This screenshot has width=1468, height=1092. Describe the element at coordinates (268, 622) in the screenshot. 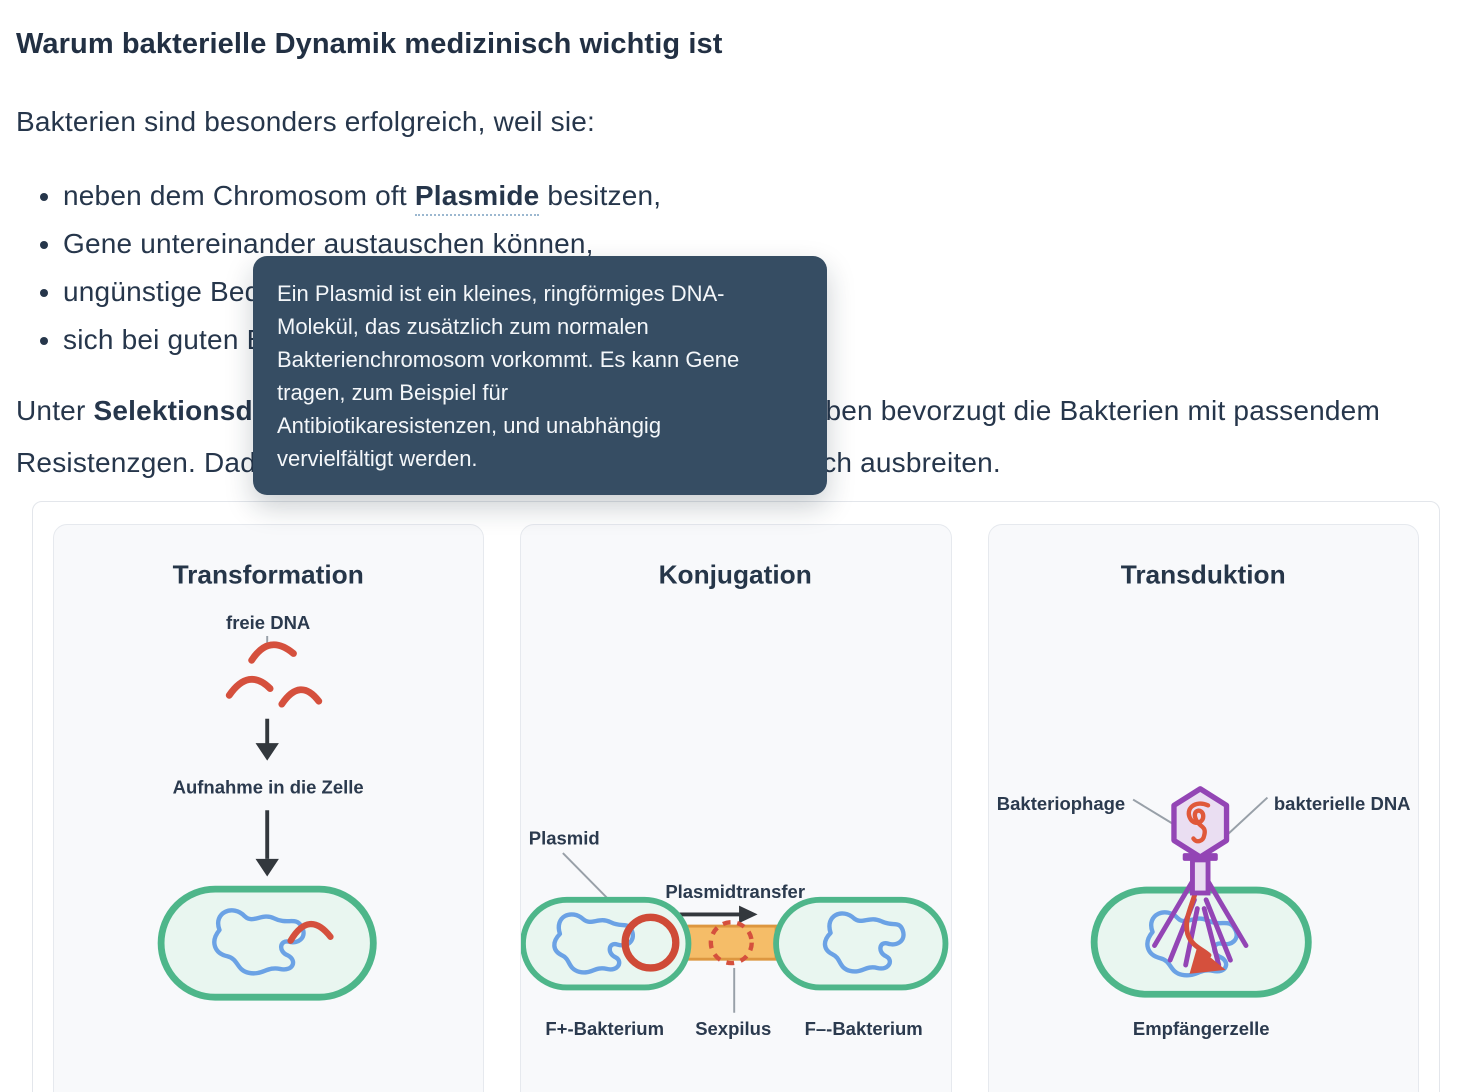

I see `free-dna-label: freie DNA` at that location.